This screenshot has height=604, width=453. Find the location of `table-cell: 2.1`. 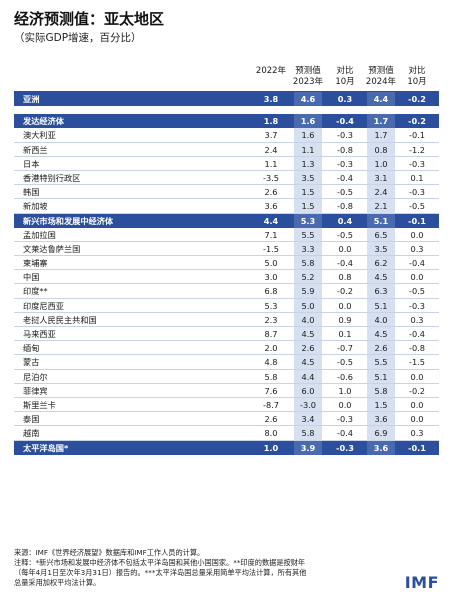

table-cell: 2.1 is located at coordinates (381, 206).